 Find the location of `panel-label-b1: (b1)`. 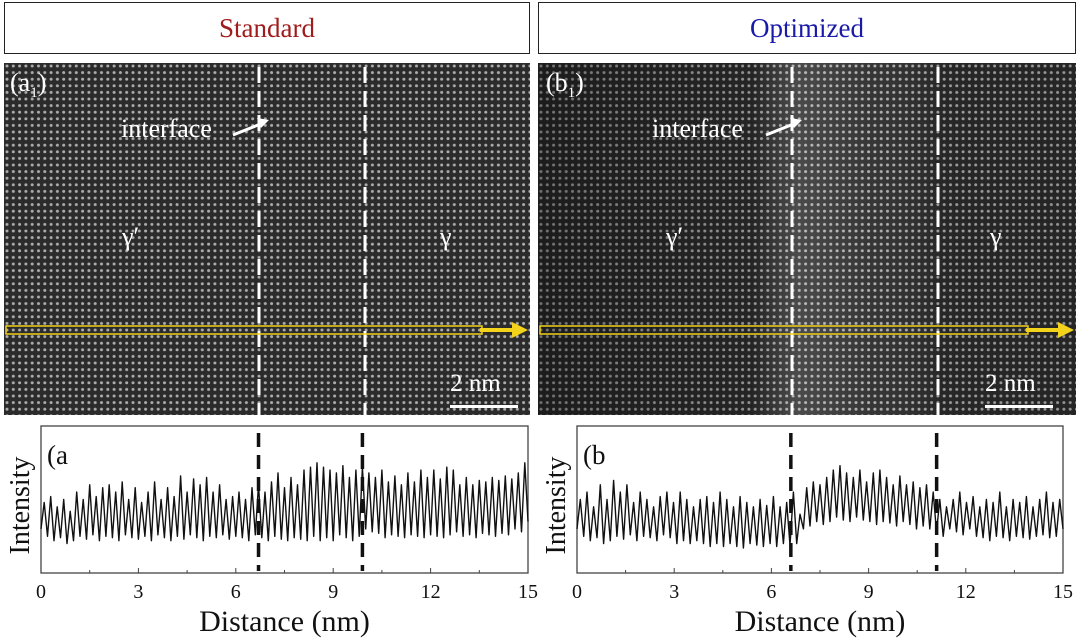

panel-label-b1: (b1) is located at coordinates (565, 85).